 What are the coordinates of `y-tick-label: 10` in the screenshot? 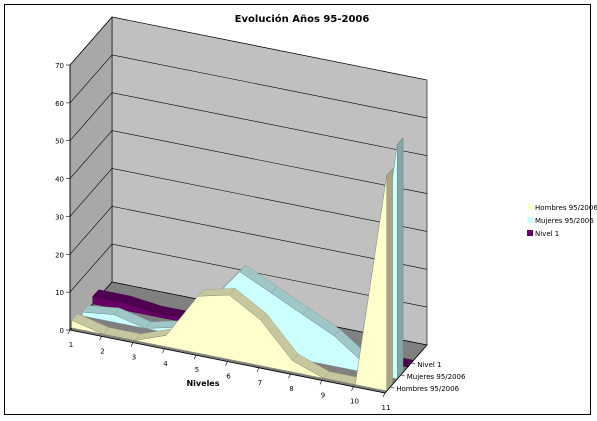 It's located at (59, 293).